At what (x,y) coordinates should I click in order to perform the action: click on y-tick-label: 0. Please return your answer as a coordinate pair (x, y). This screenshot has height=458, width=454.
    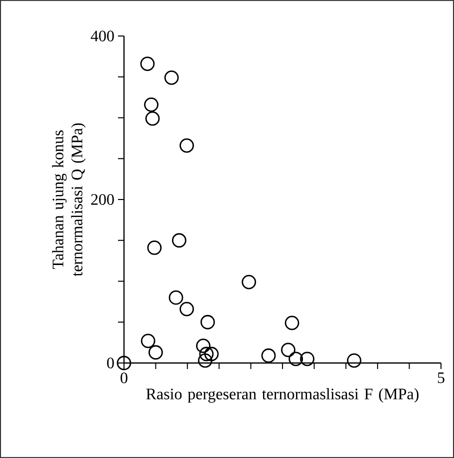
    Looking at the image, I should click on (110, 363).